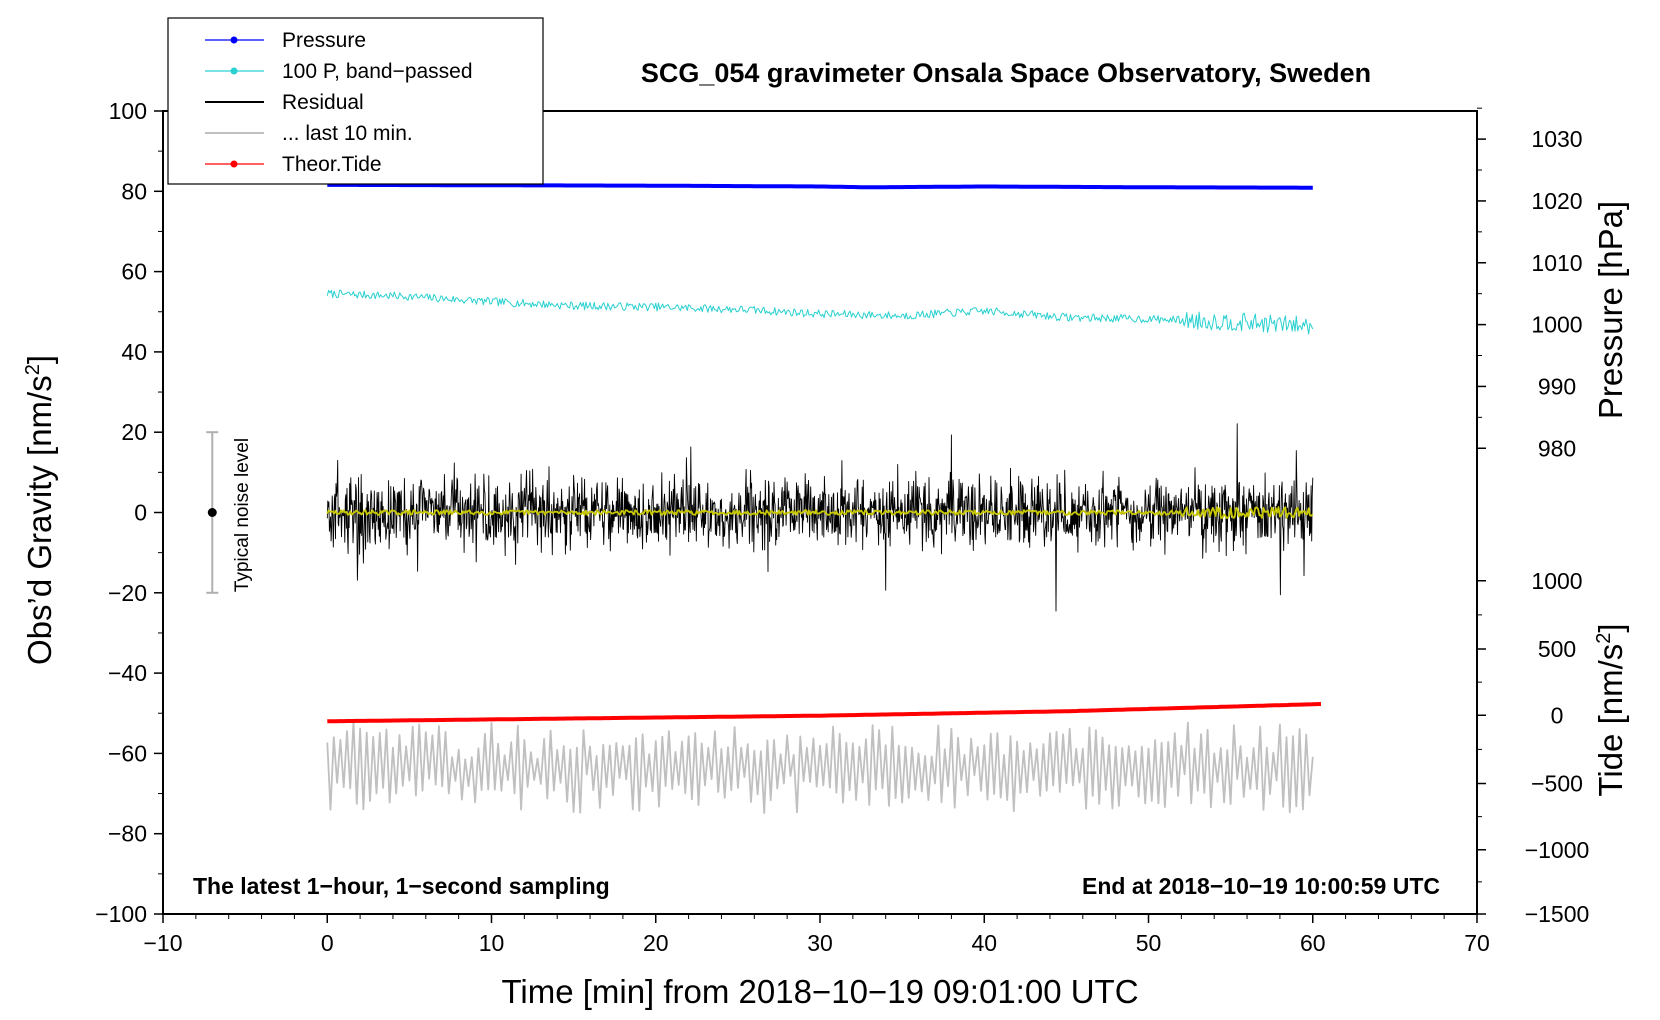 This screenshot has width=1660, height=1020. I want to click on tide-tick-label: −1500, so click(1557, 914).